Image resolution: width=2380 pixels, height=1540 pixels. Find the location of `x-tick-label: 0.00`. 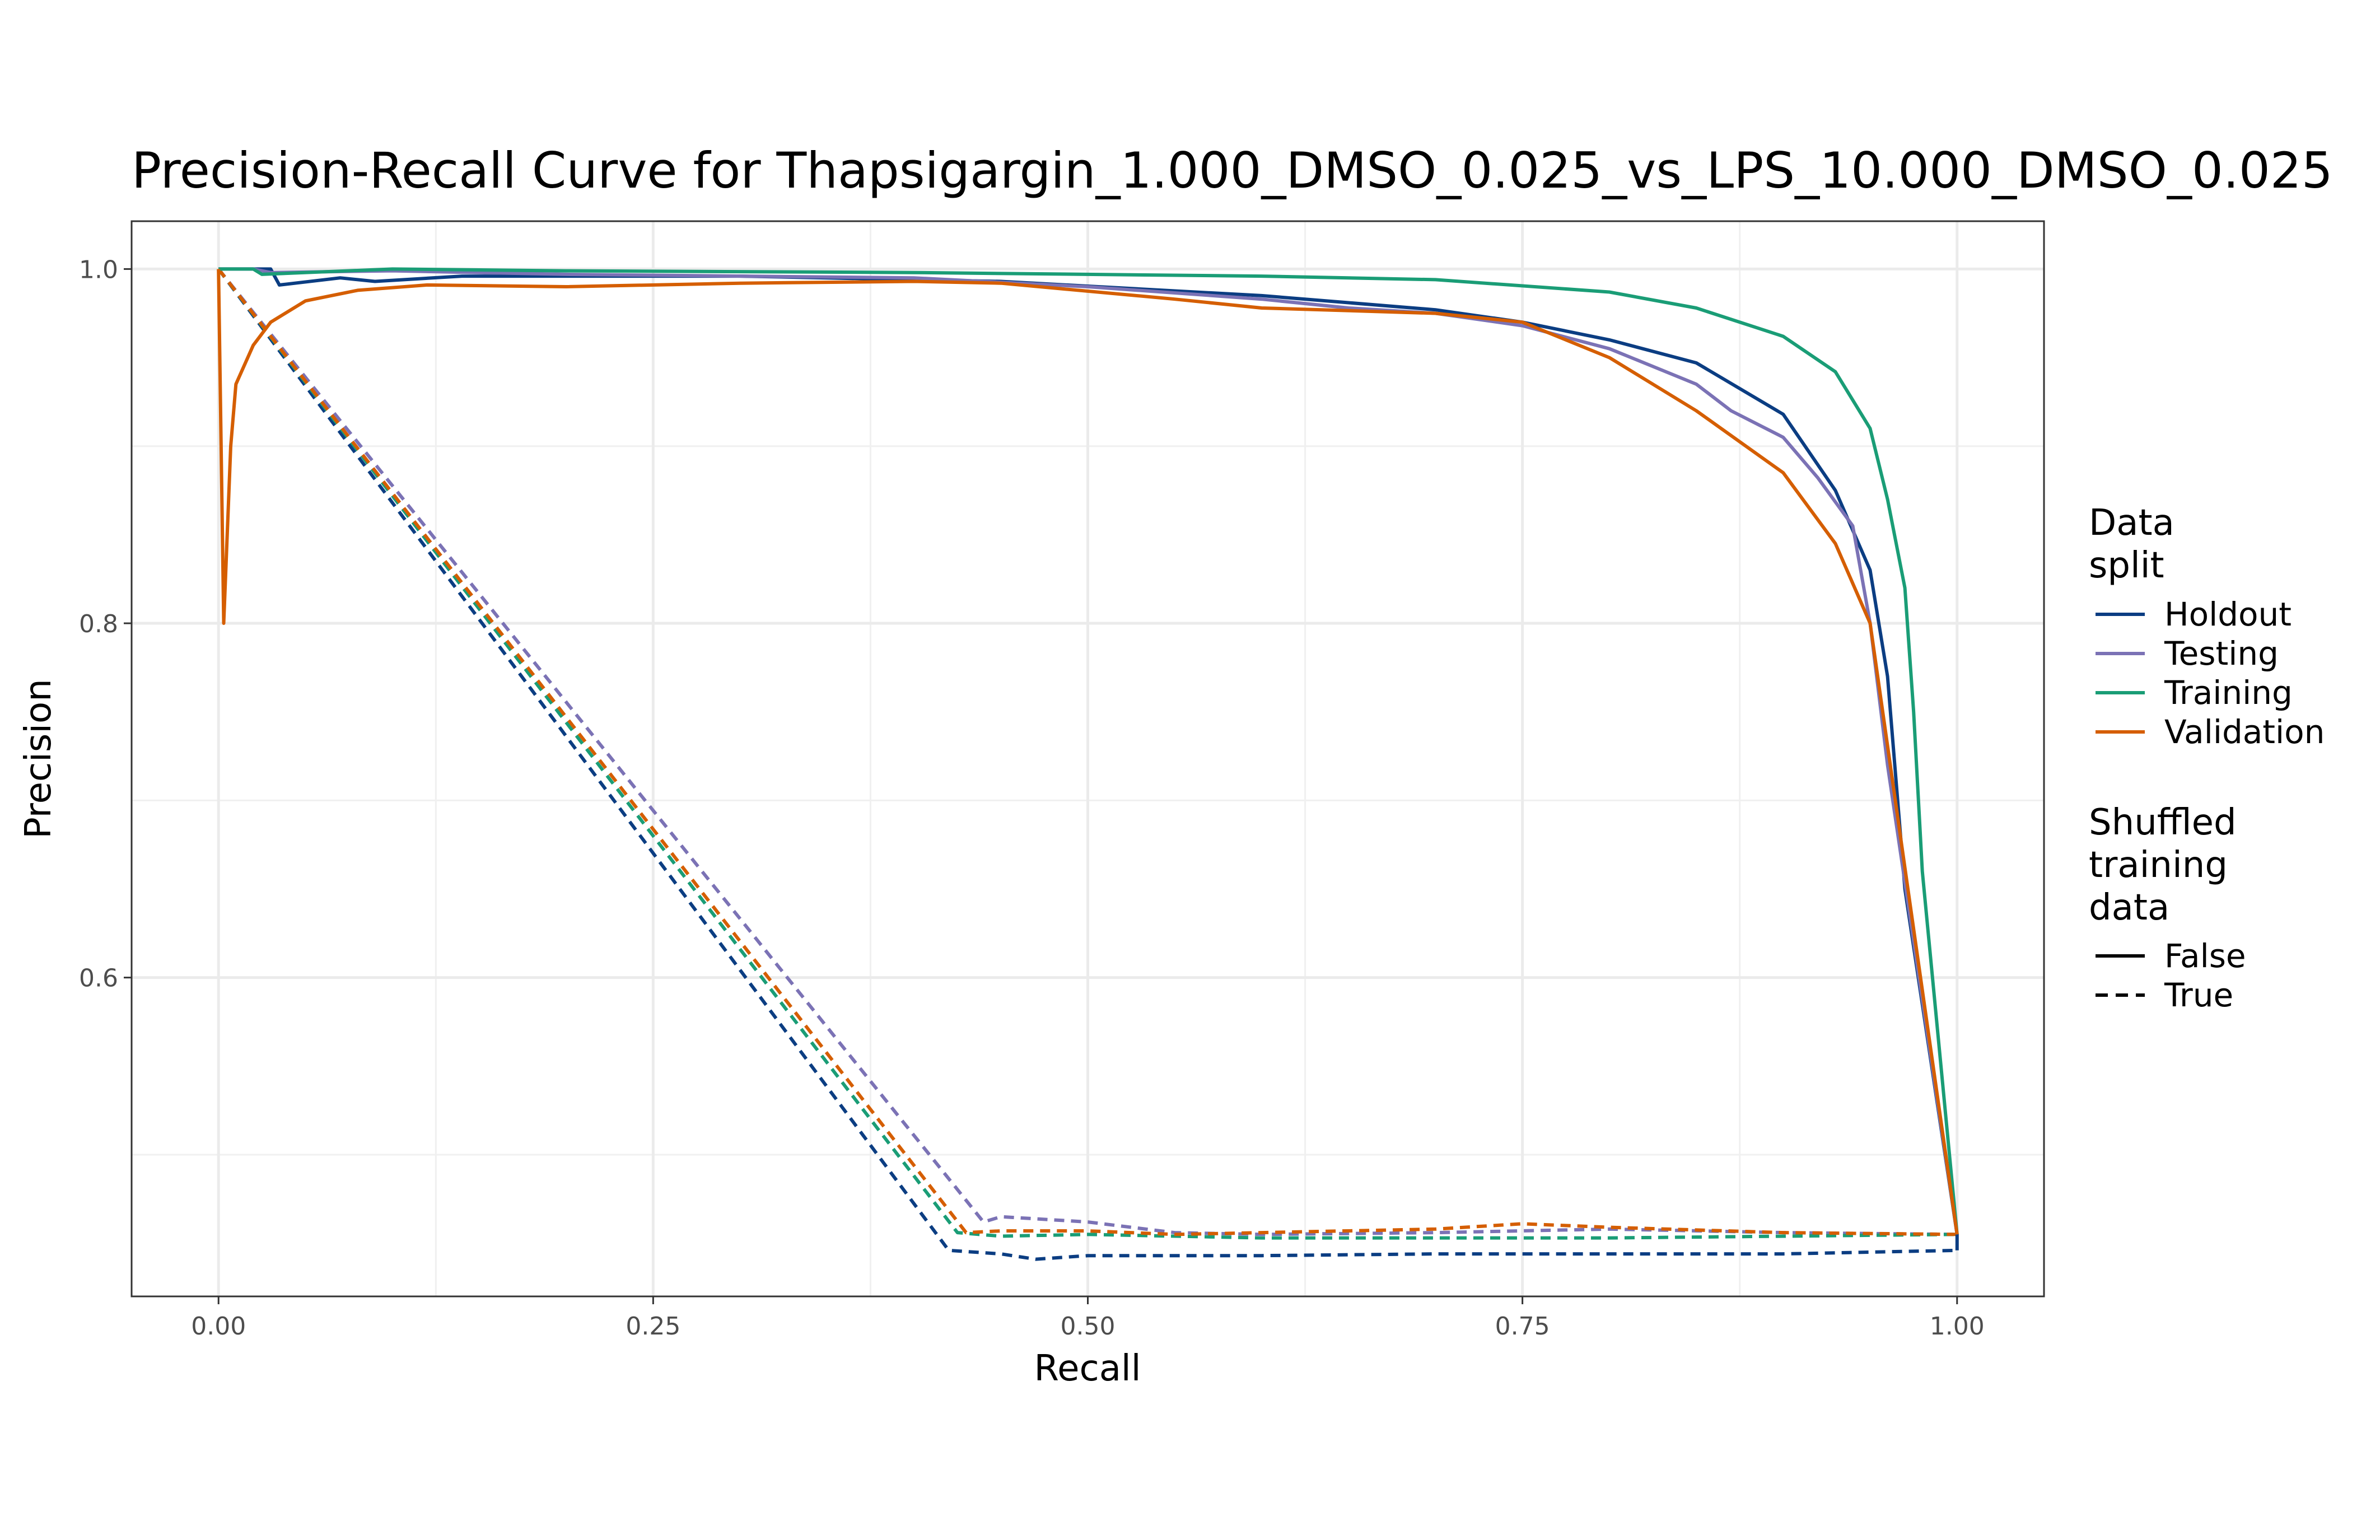

x-tick-label: 0.00 is located at coordinates (219, 1327).